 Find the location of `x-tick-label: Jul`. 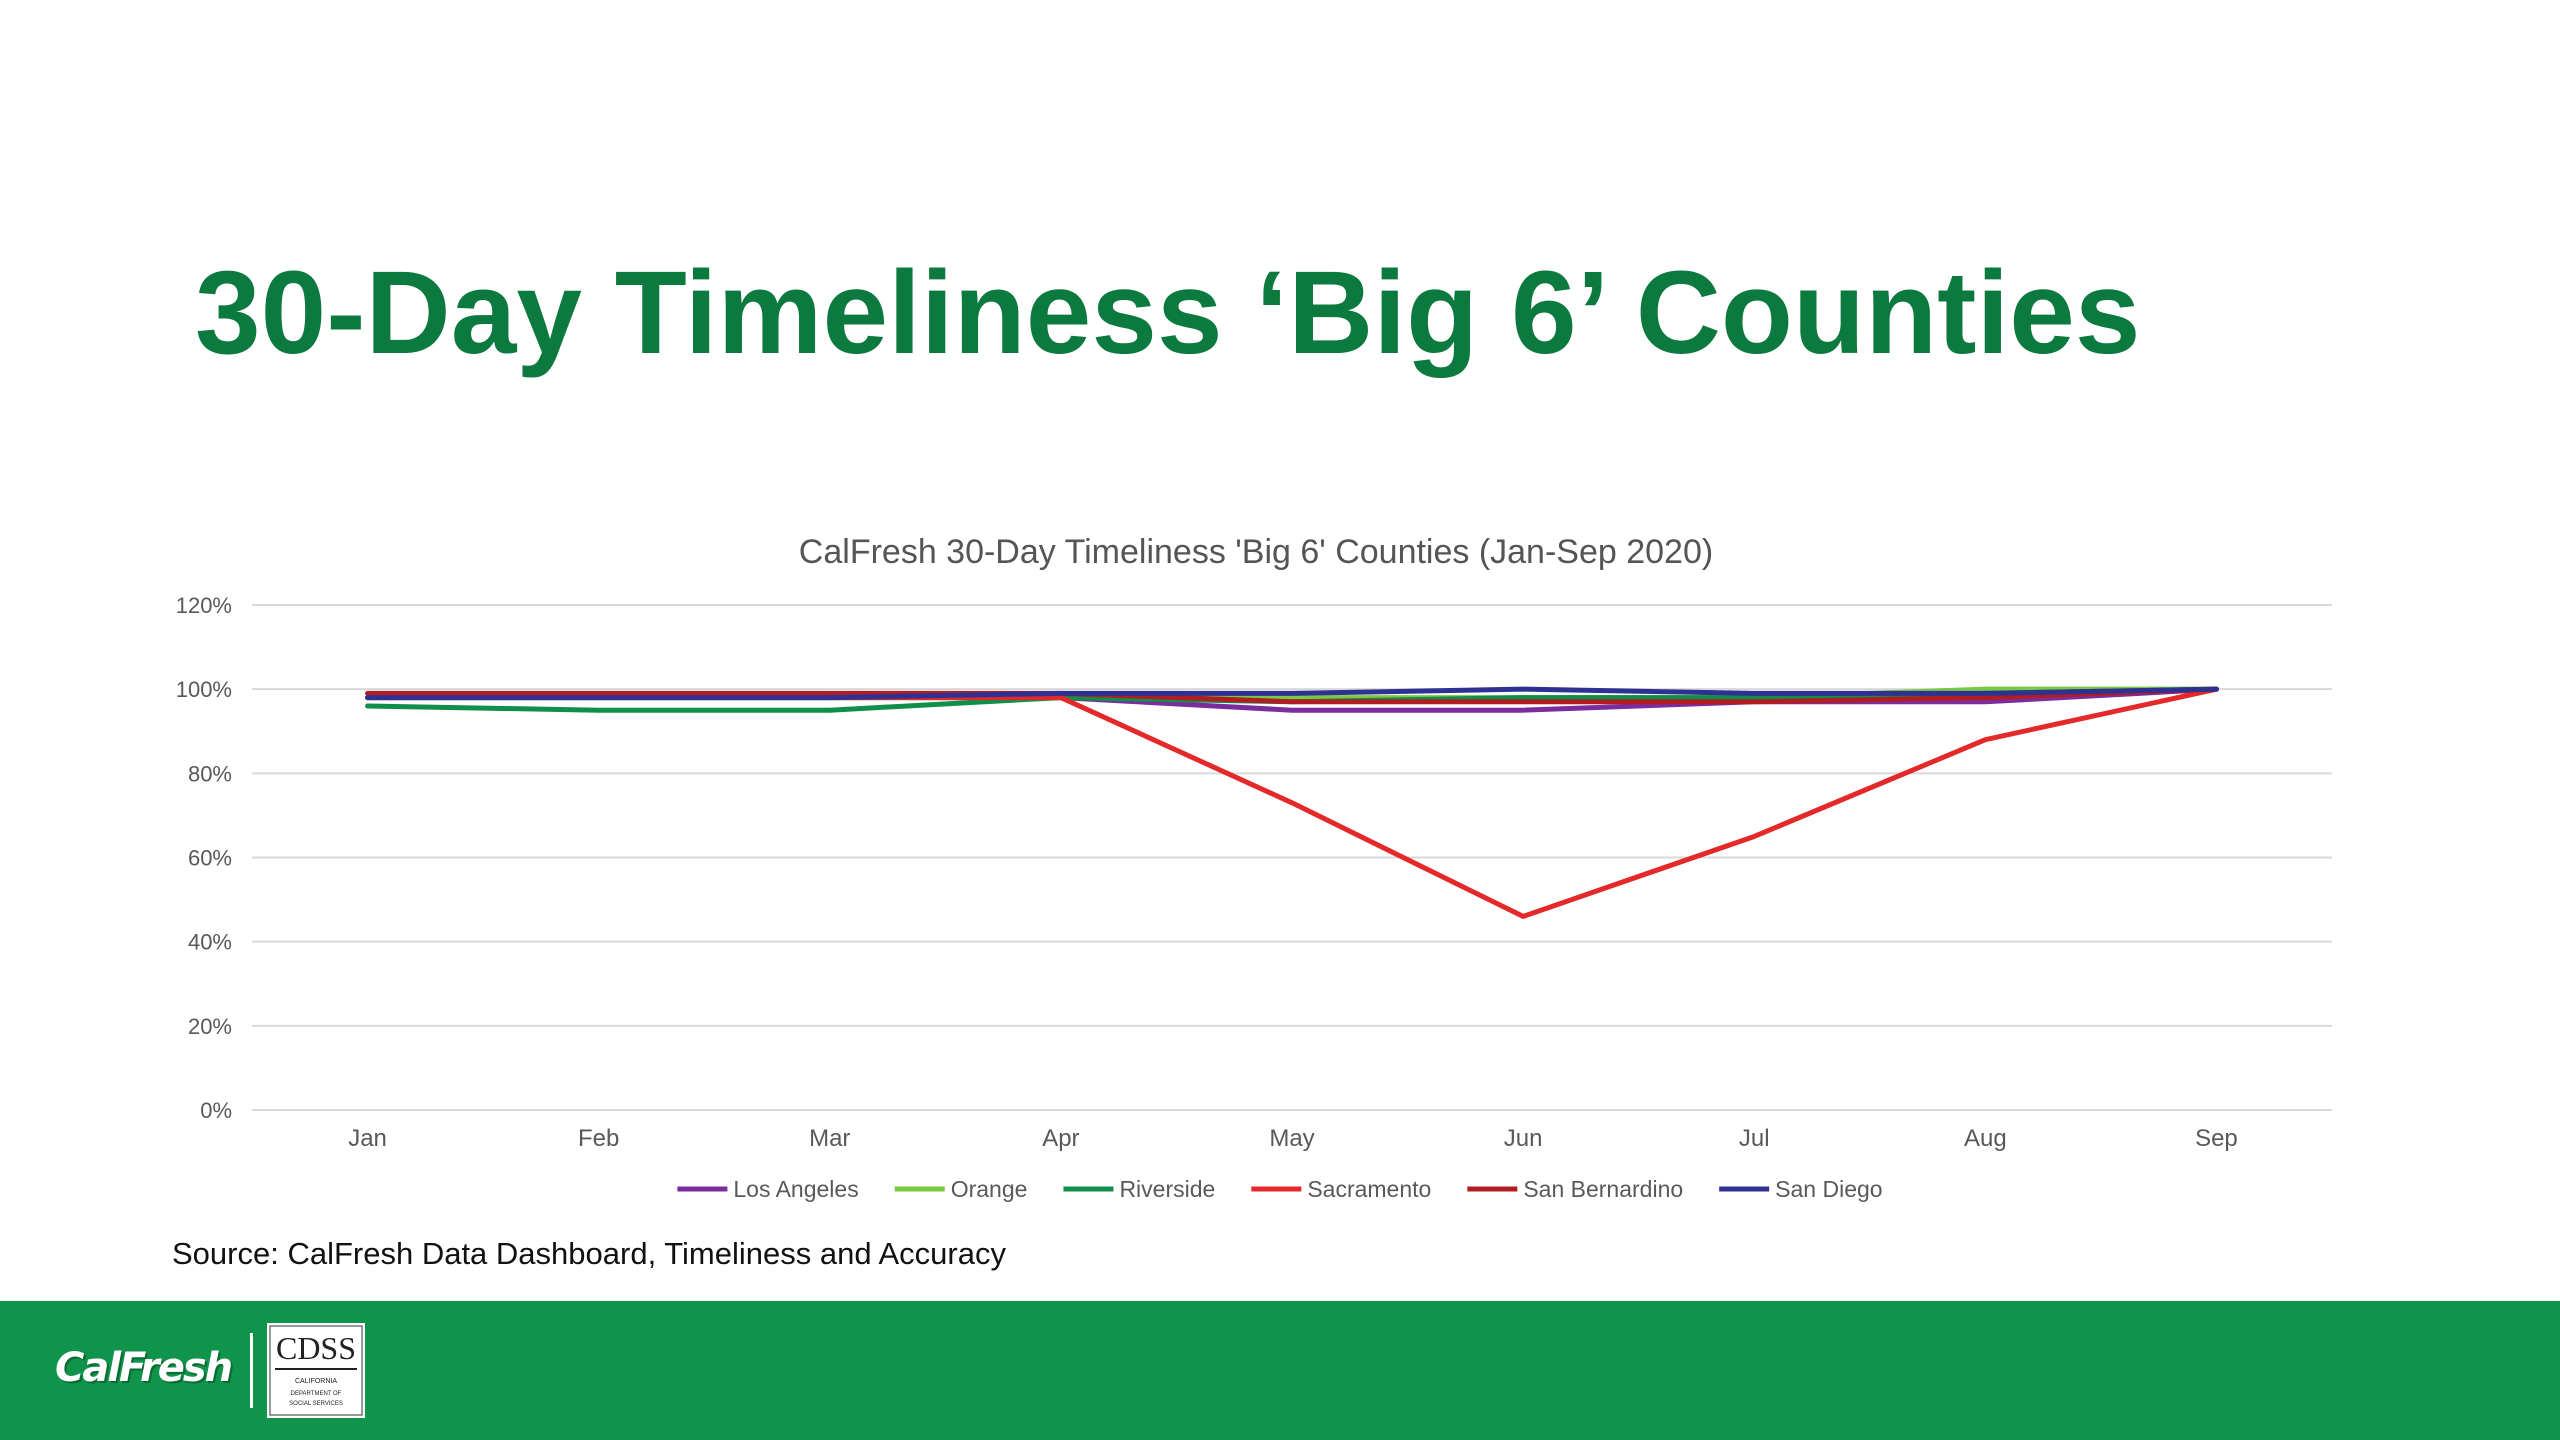

x-tick-label: Jul is located at coordinates (1754, 1138).